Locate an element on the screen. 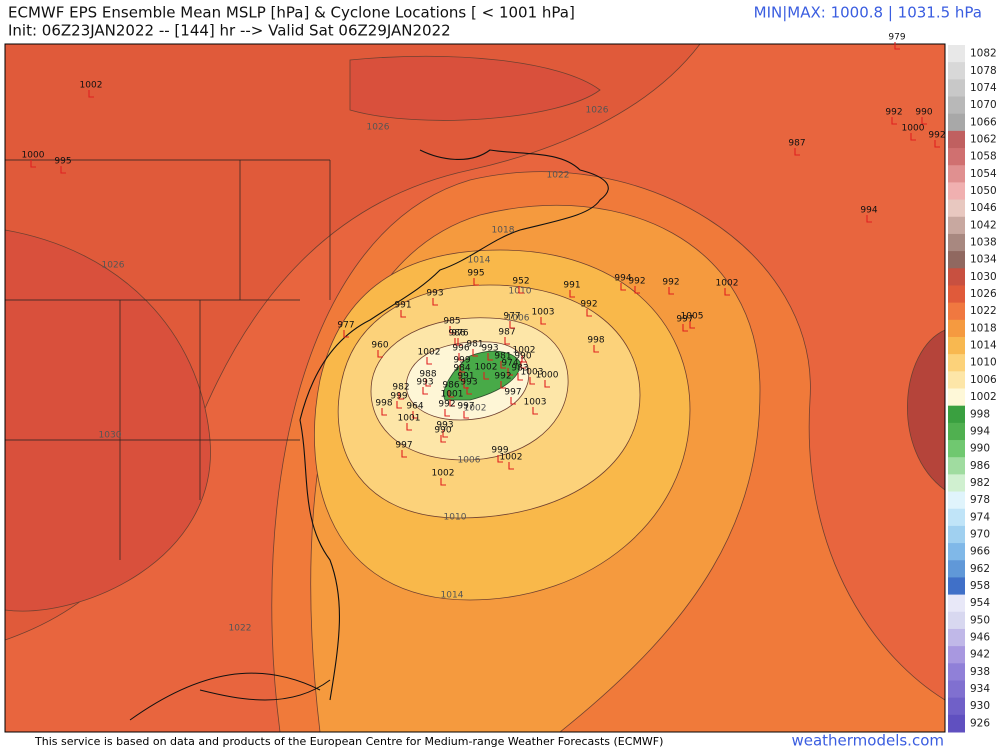  colorbar-label: 1006 is located at coordinates (983, 380).